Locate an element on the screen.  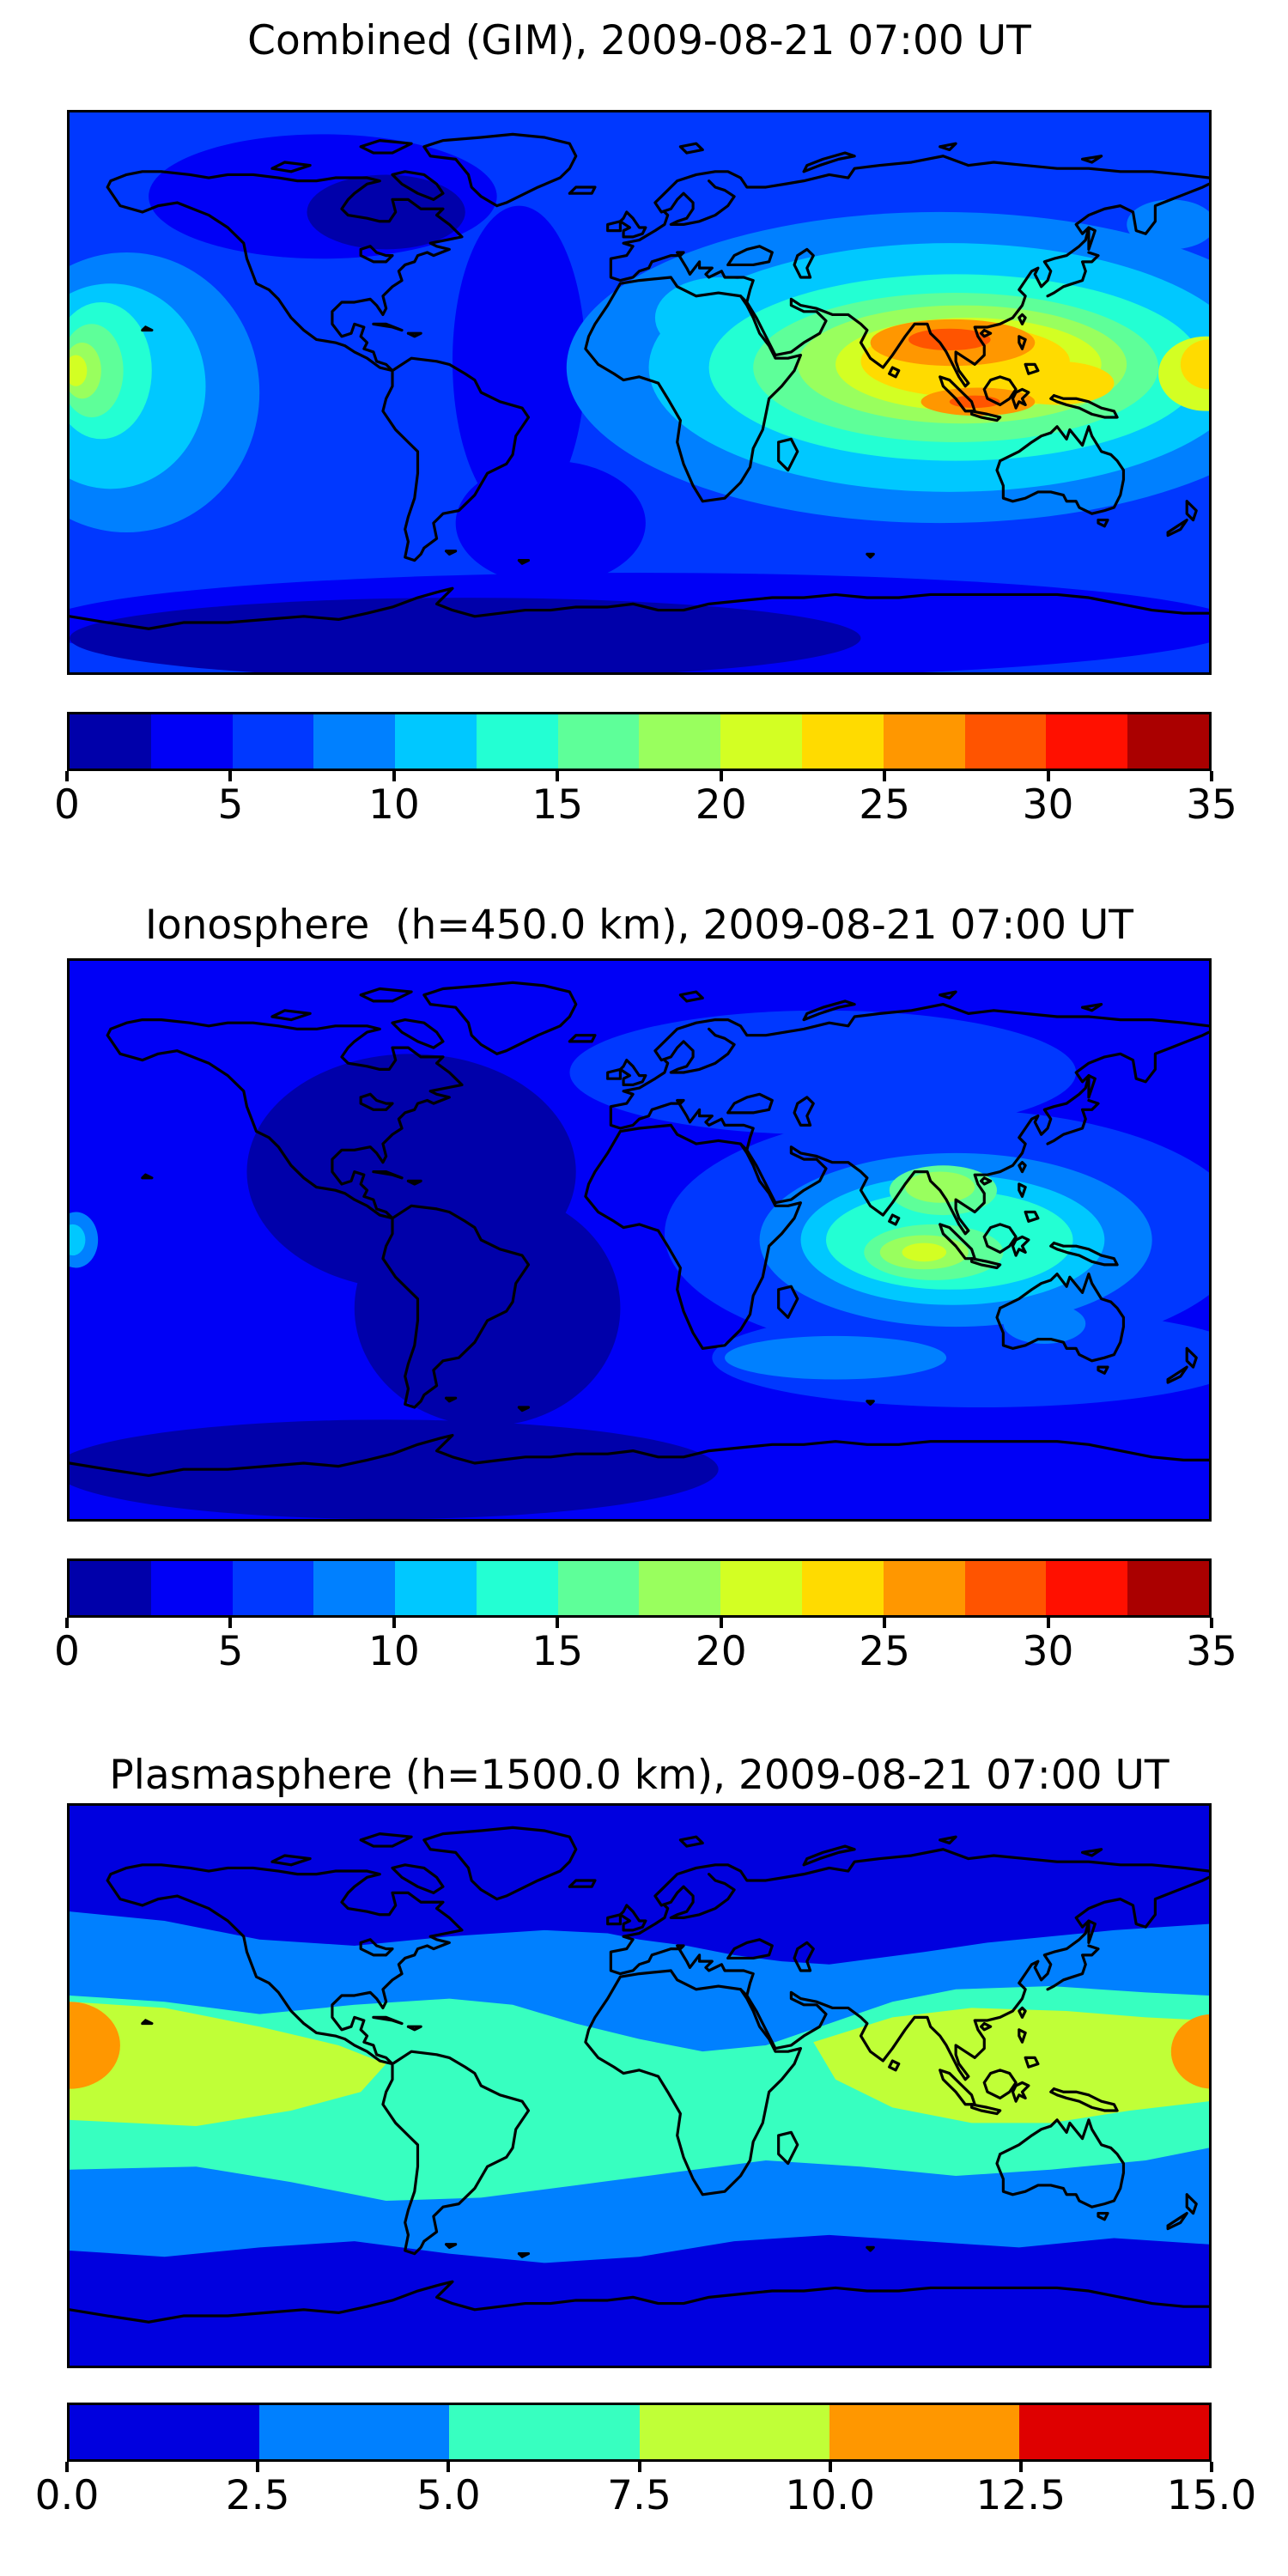
colorbar-tick-labels-combined: 0 5 10 15 20 25 30 35 is located at coordinates (645, 806).